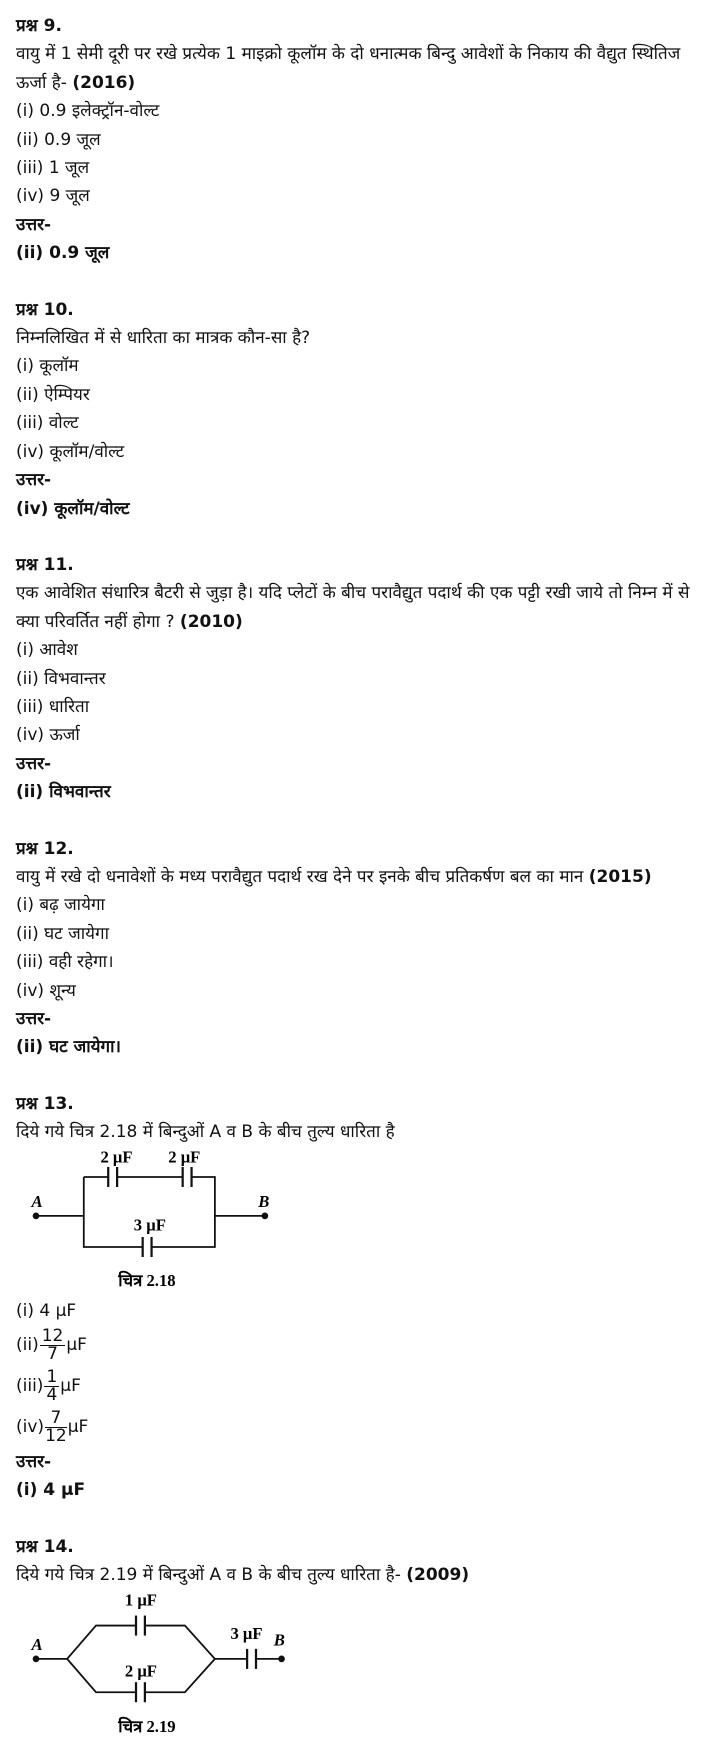  What do you see at coordinates (51, 1490) in the screenshot?
I see `answer: (i) 4 μF` at bounding box center [51, 1490].